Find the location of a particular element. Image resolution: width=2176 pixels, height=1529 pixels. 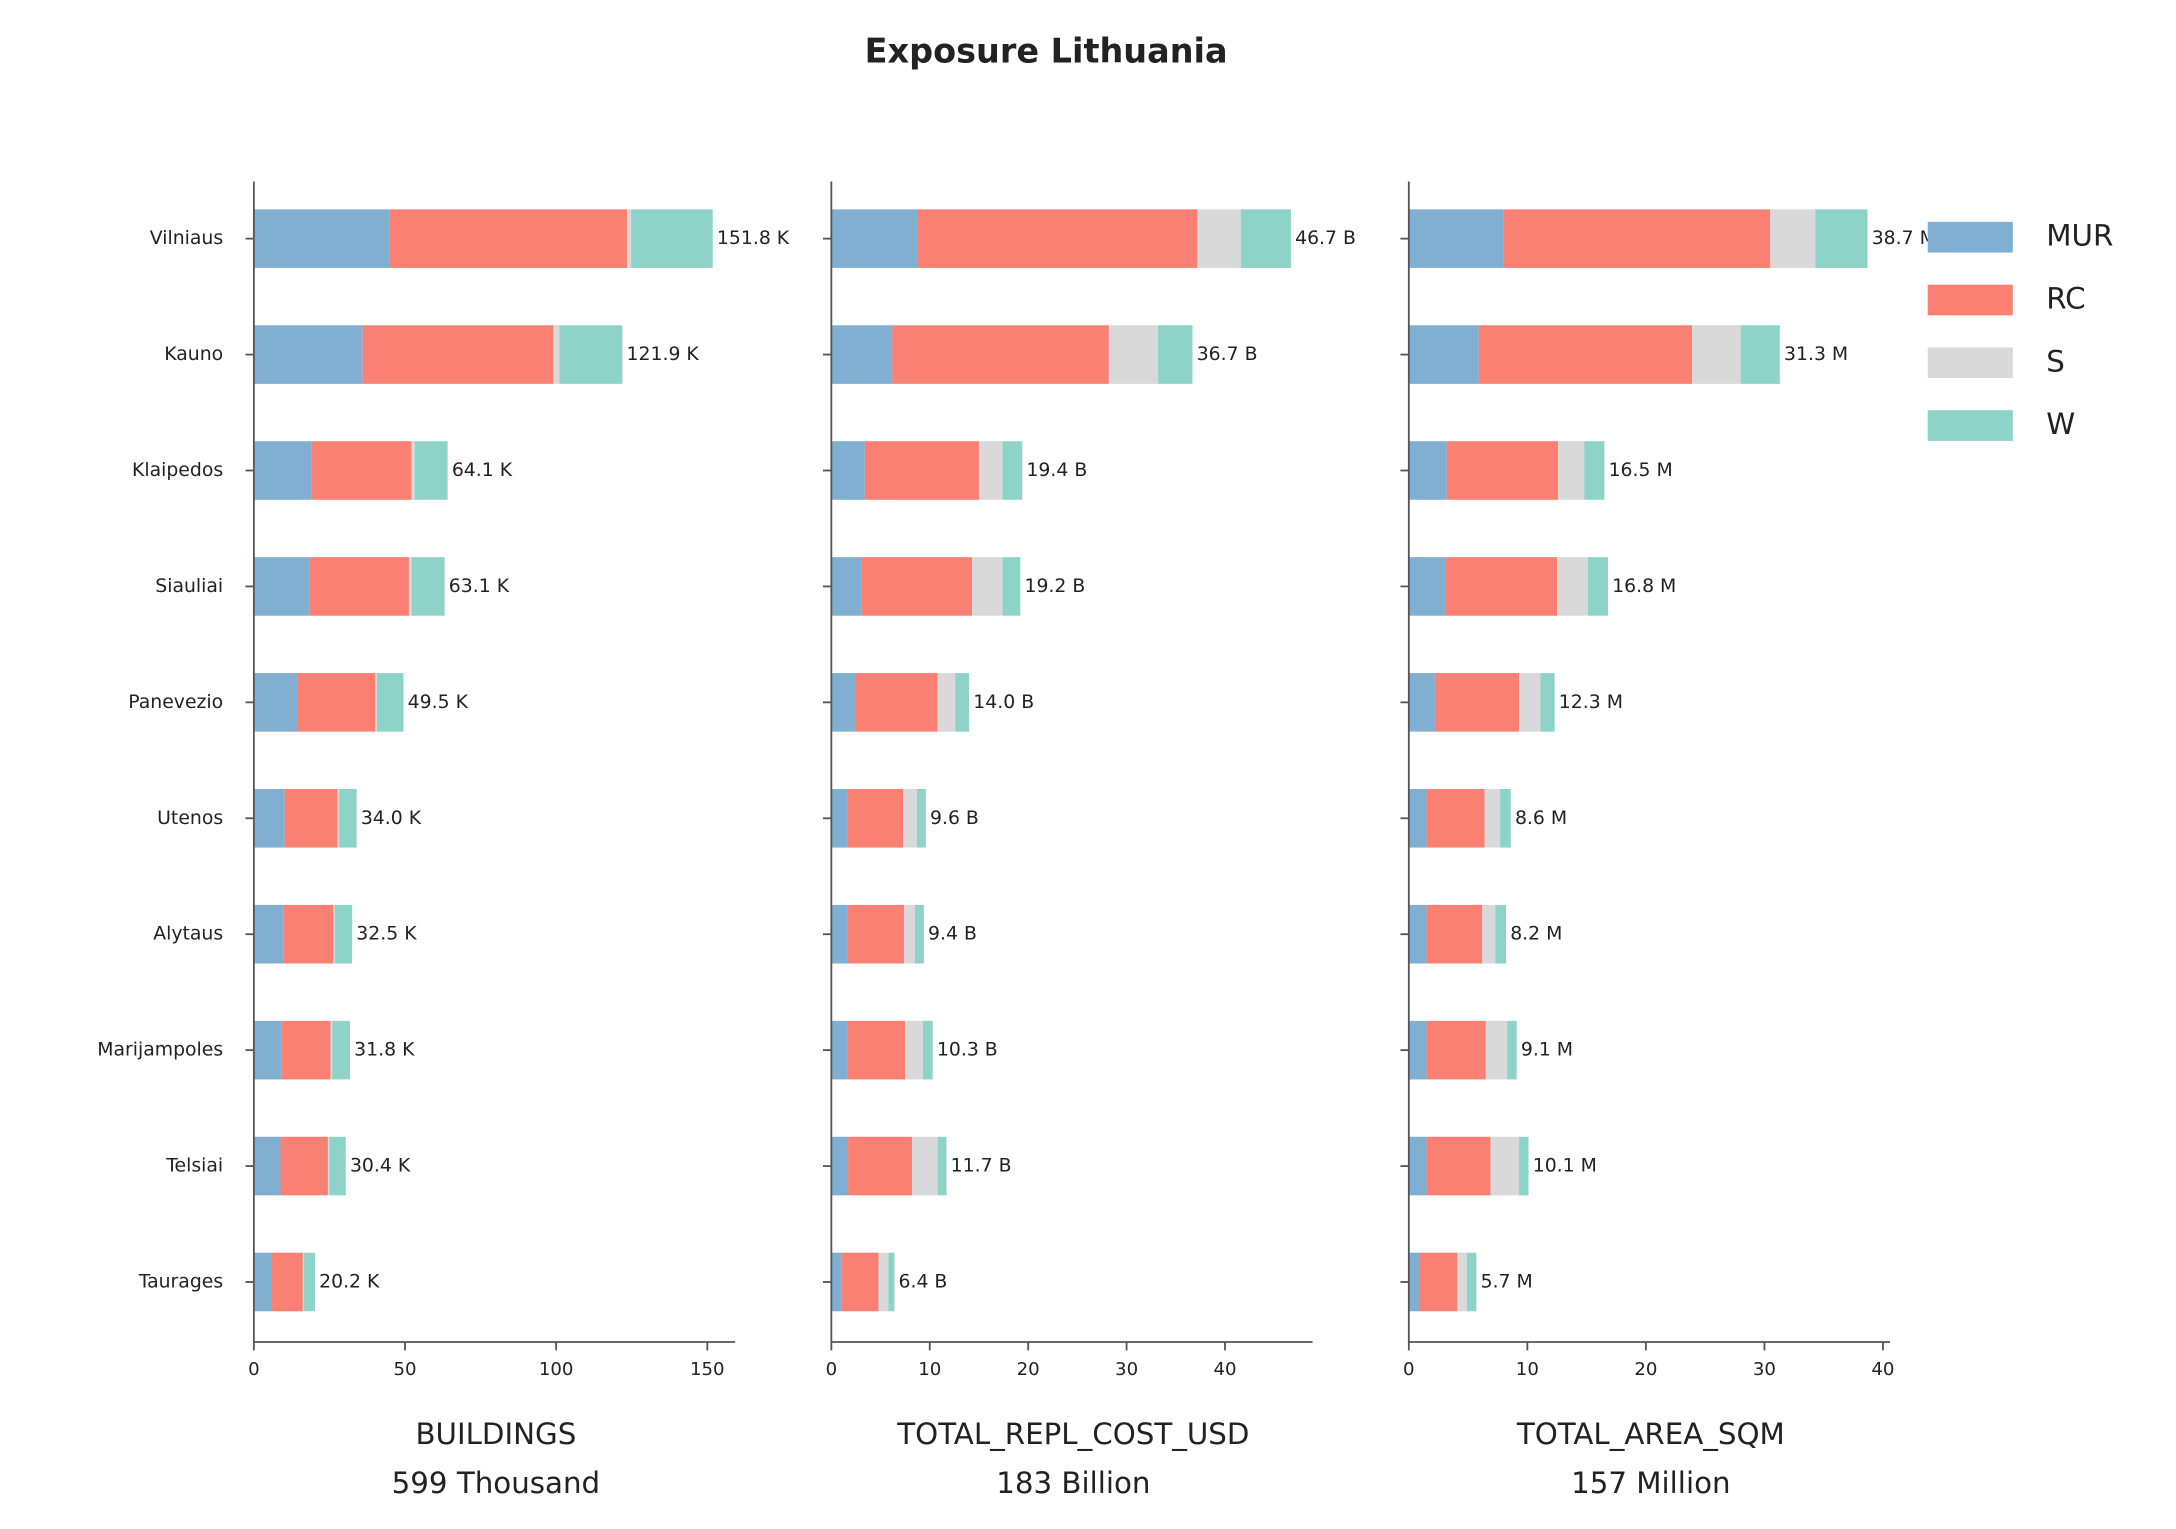

y-tick-label: Utenos is located at coordinates (190, 818).